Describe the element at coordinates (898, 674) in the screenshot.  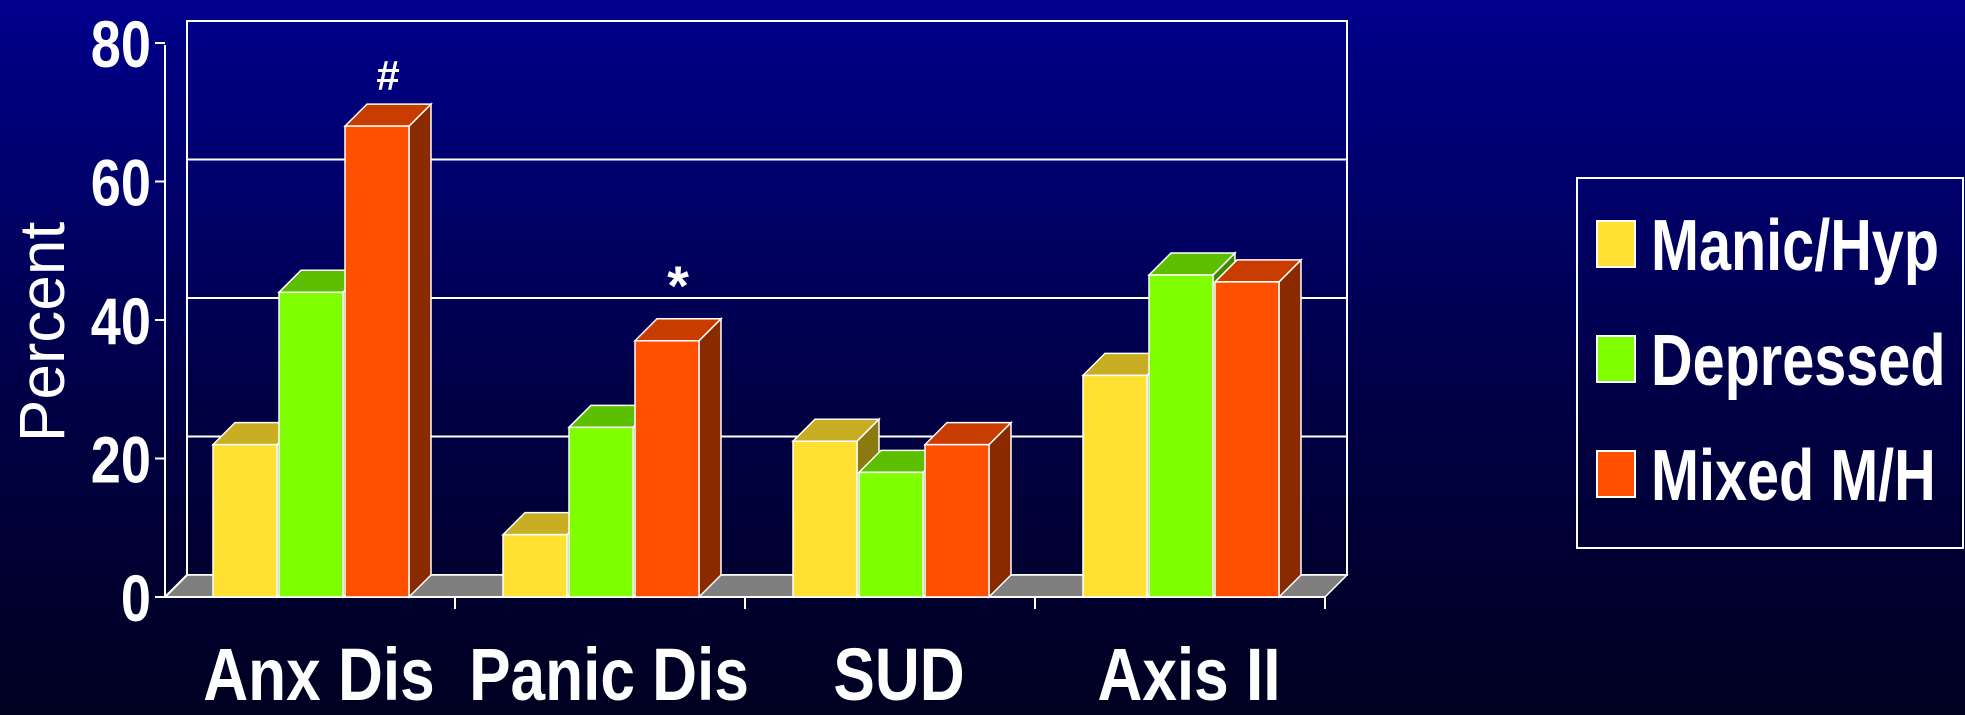
I see `x-category-label: SUD` at that location.